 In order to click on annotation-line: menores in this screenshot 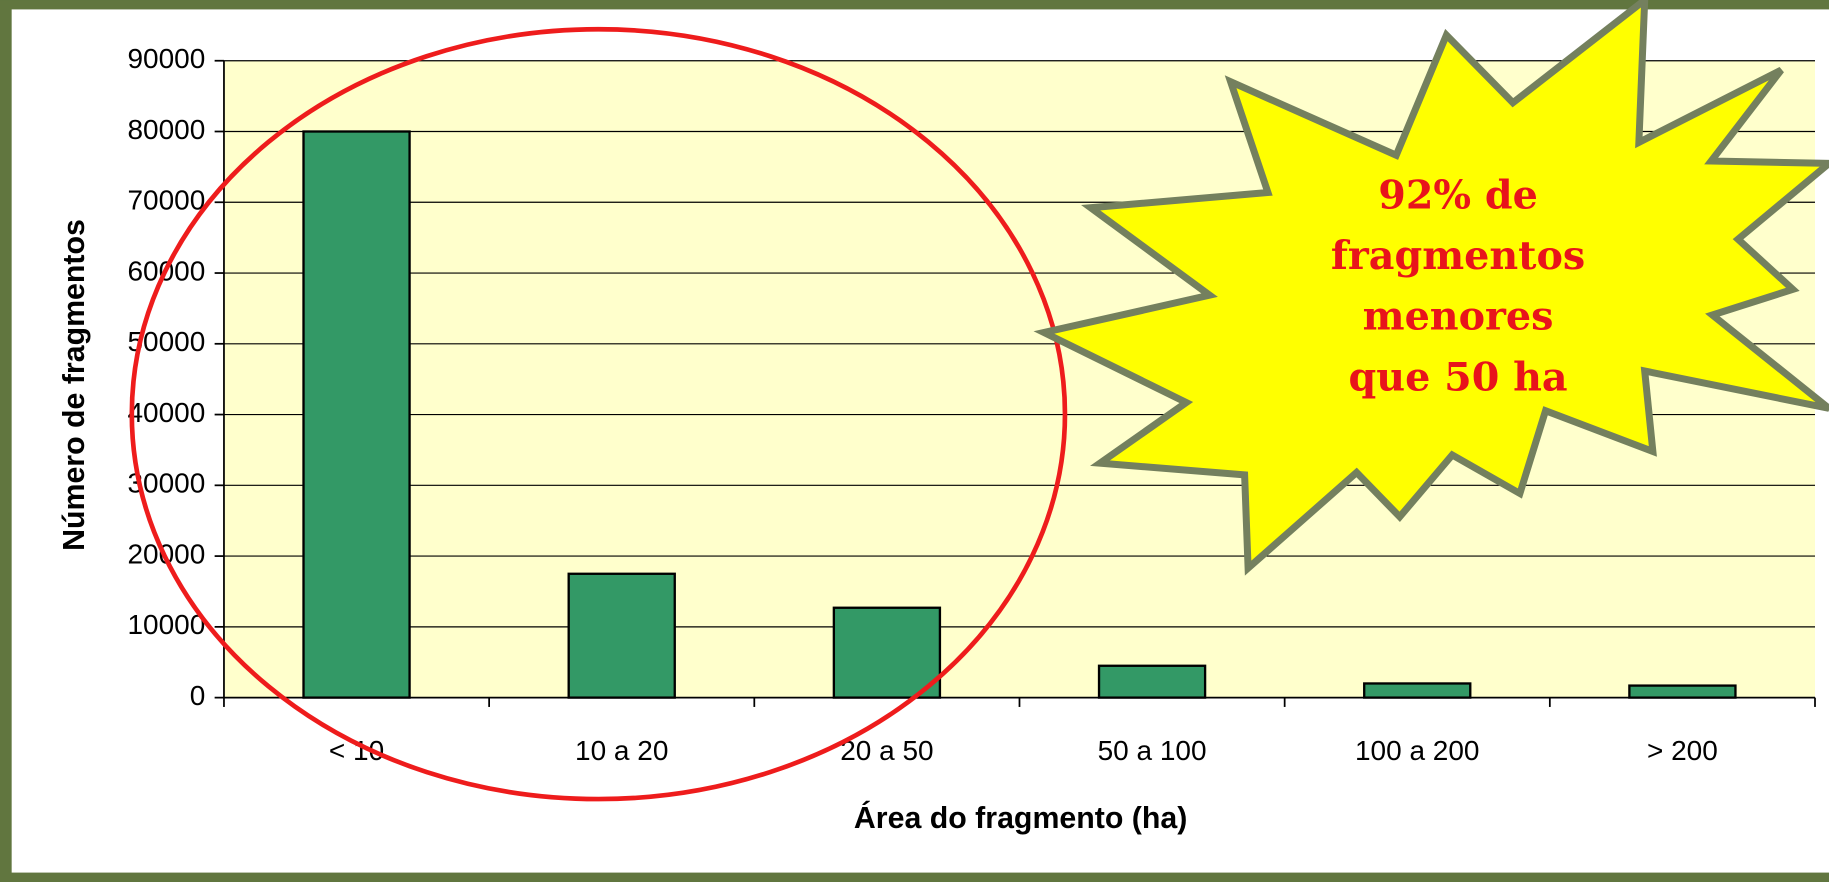, I will do `click(1458, 317)`.